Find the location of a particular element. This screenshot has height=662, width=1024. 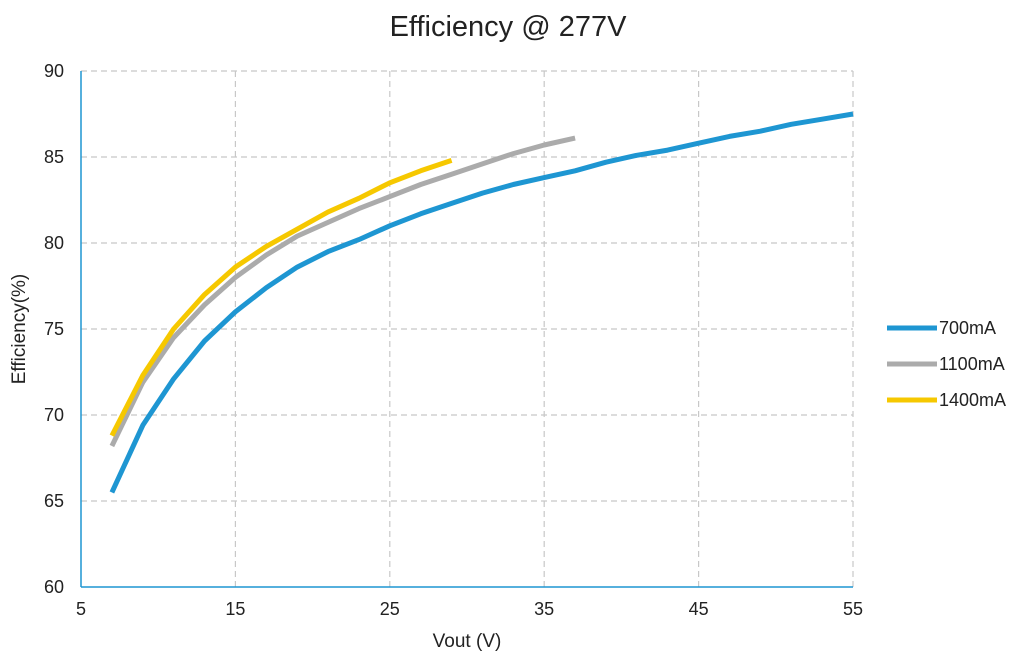

legend-label: 1400mA is located at coordinates (972, 400).